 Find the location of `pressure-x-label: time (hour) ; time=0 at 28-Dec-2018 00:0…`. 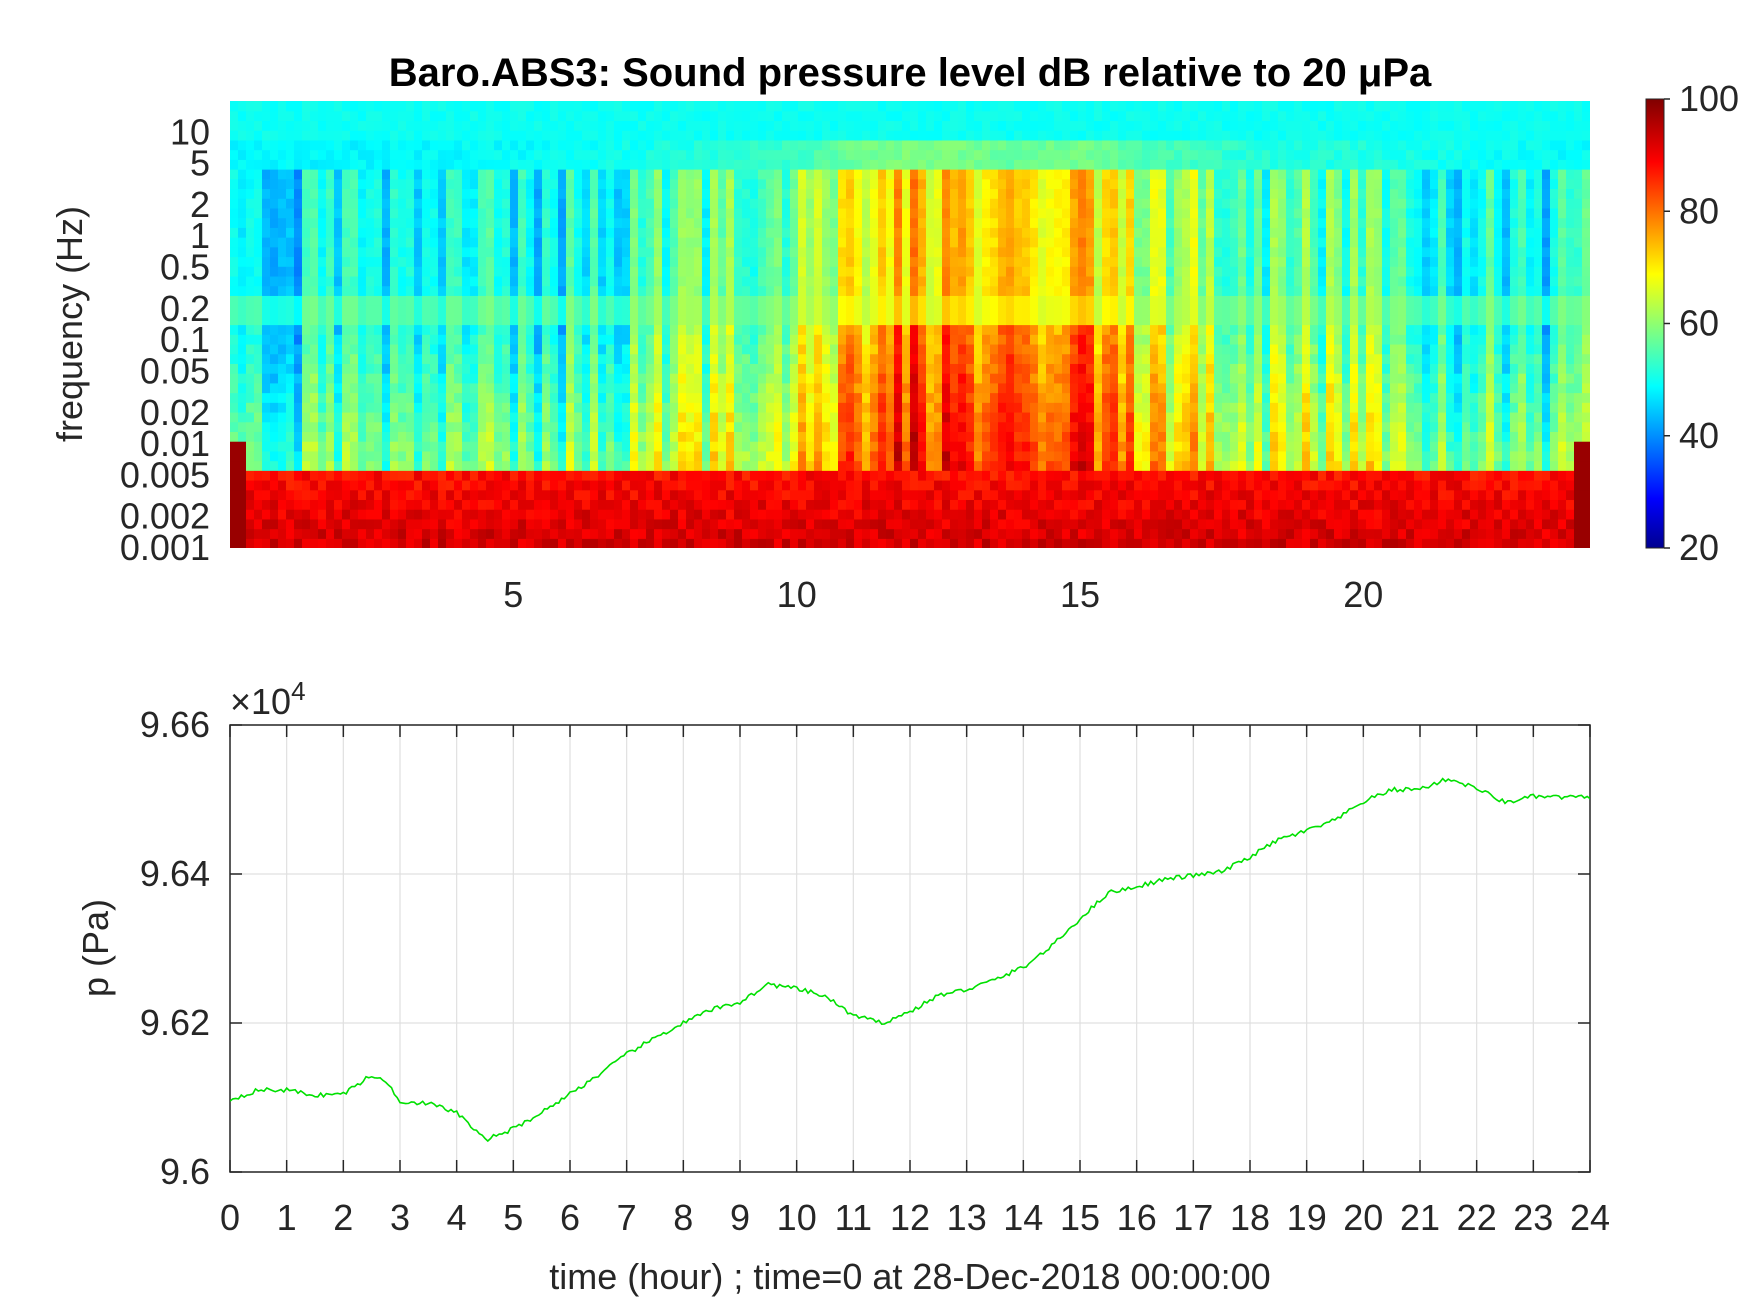

pressure-x-label: time (hour) ; time=0 at 28-Dec-2018 00:0… is located at coordinates (909, 1276).